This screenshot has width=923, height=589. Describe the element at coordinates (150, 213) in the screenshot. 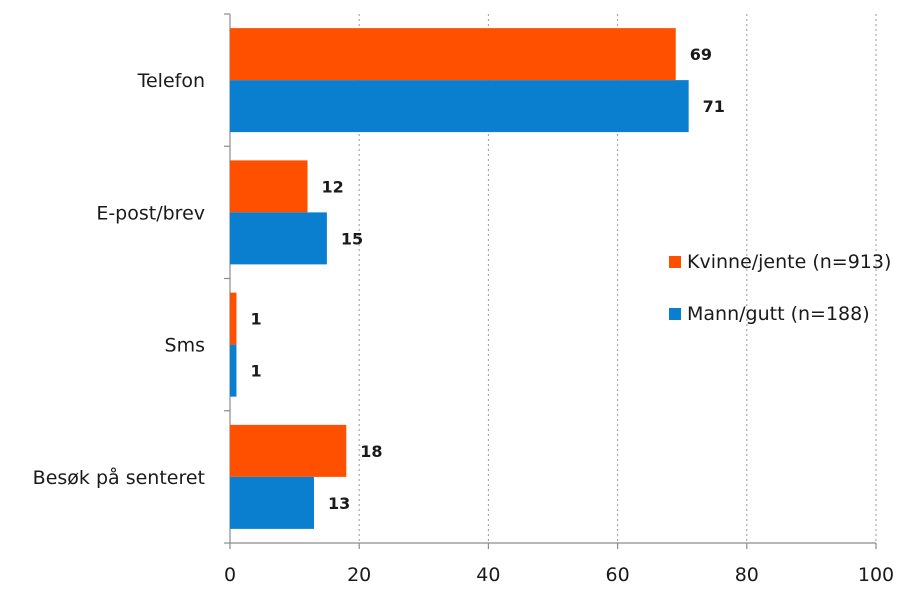

I see `category-label: E-post/brev` at that location.